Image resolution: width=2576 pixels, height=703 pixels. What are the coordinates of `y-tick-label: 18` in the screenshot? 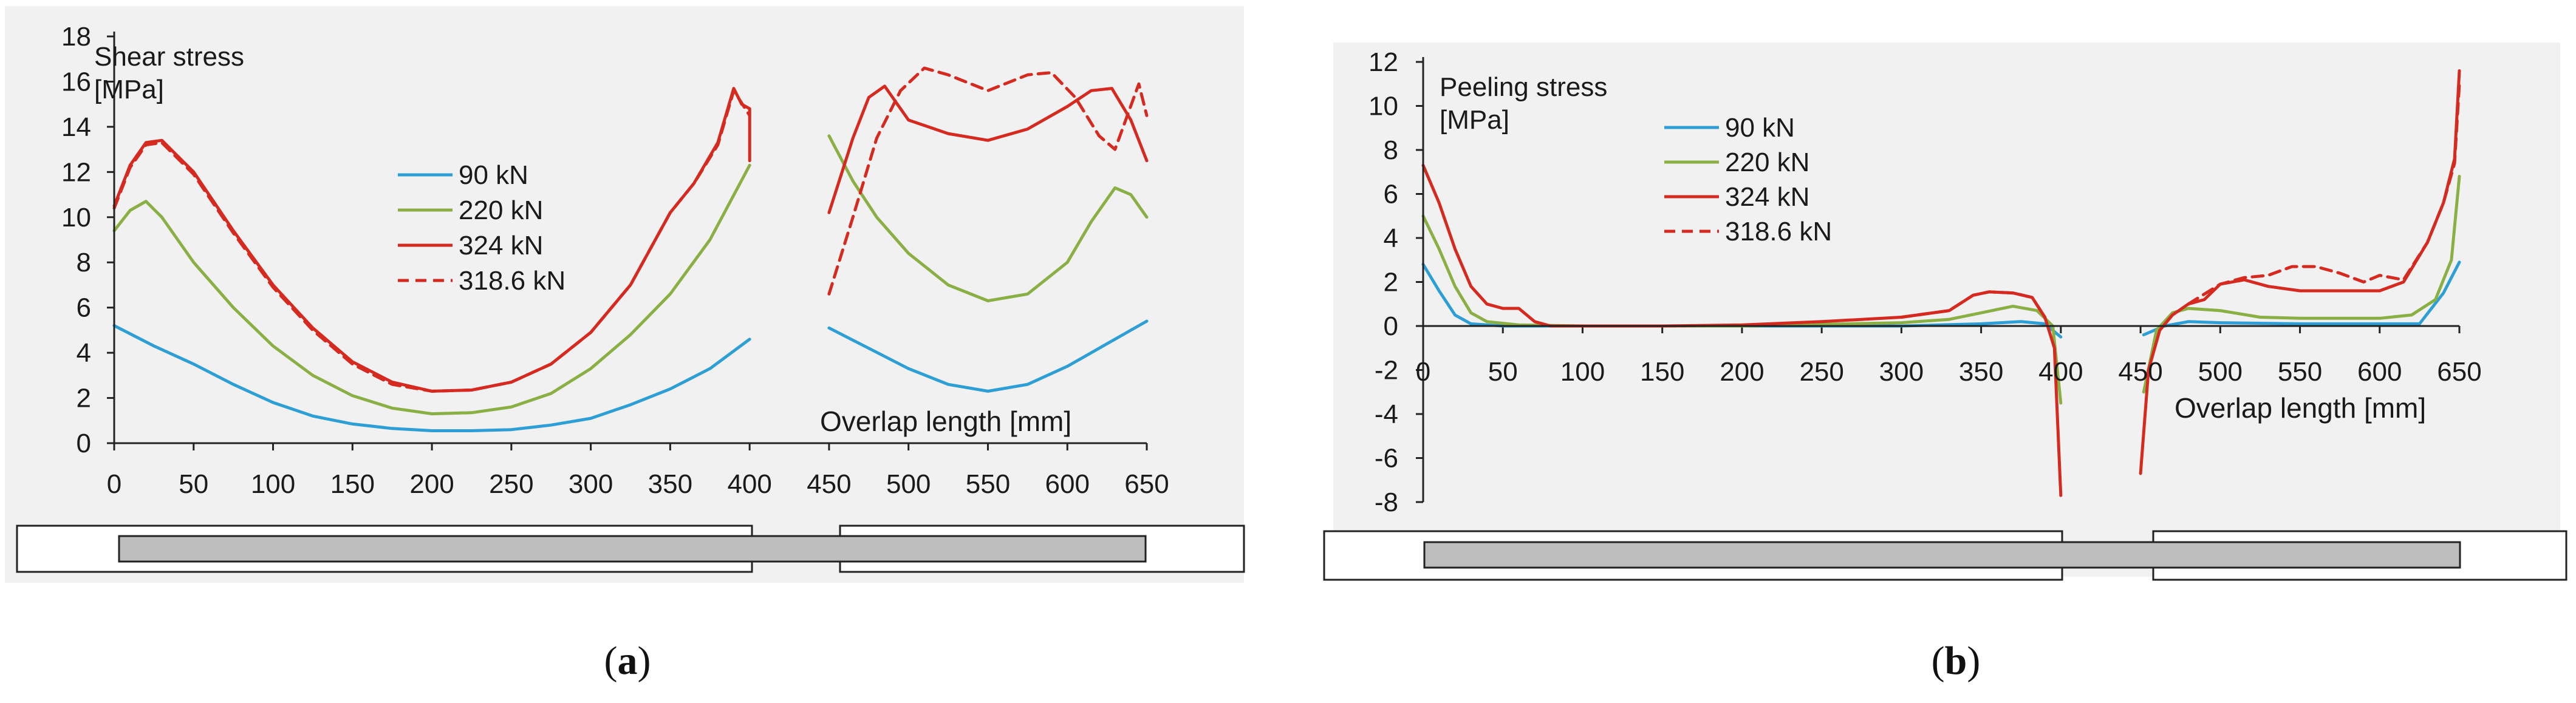 It's located at (76, 37).